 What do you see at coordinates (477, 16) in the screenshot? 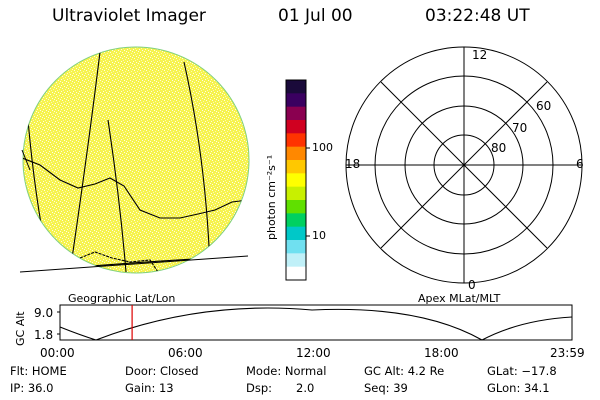
I see `observation-time: 03:22:48 UT` at bounding box center [477, 16].